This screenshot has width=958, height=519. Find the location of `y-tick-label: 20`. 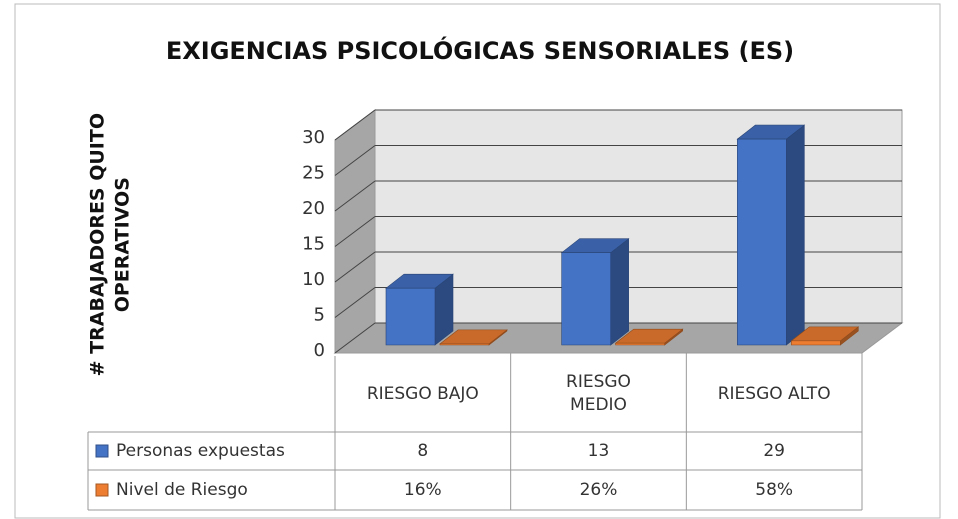

y-tick-label: 20 is located at coordinates (313, 208).